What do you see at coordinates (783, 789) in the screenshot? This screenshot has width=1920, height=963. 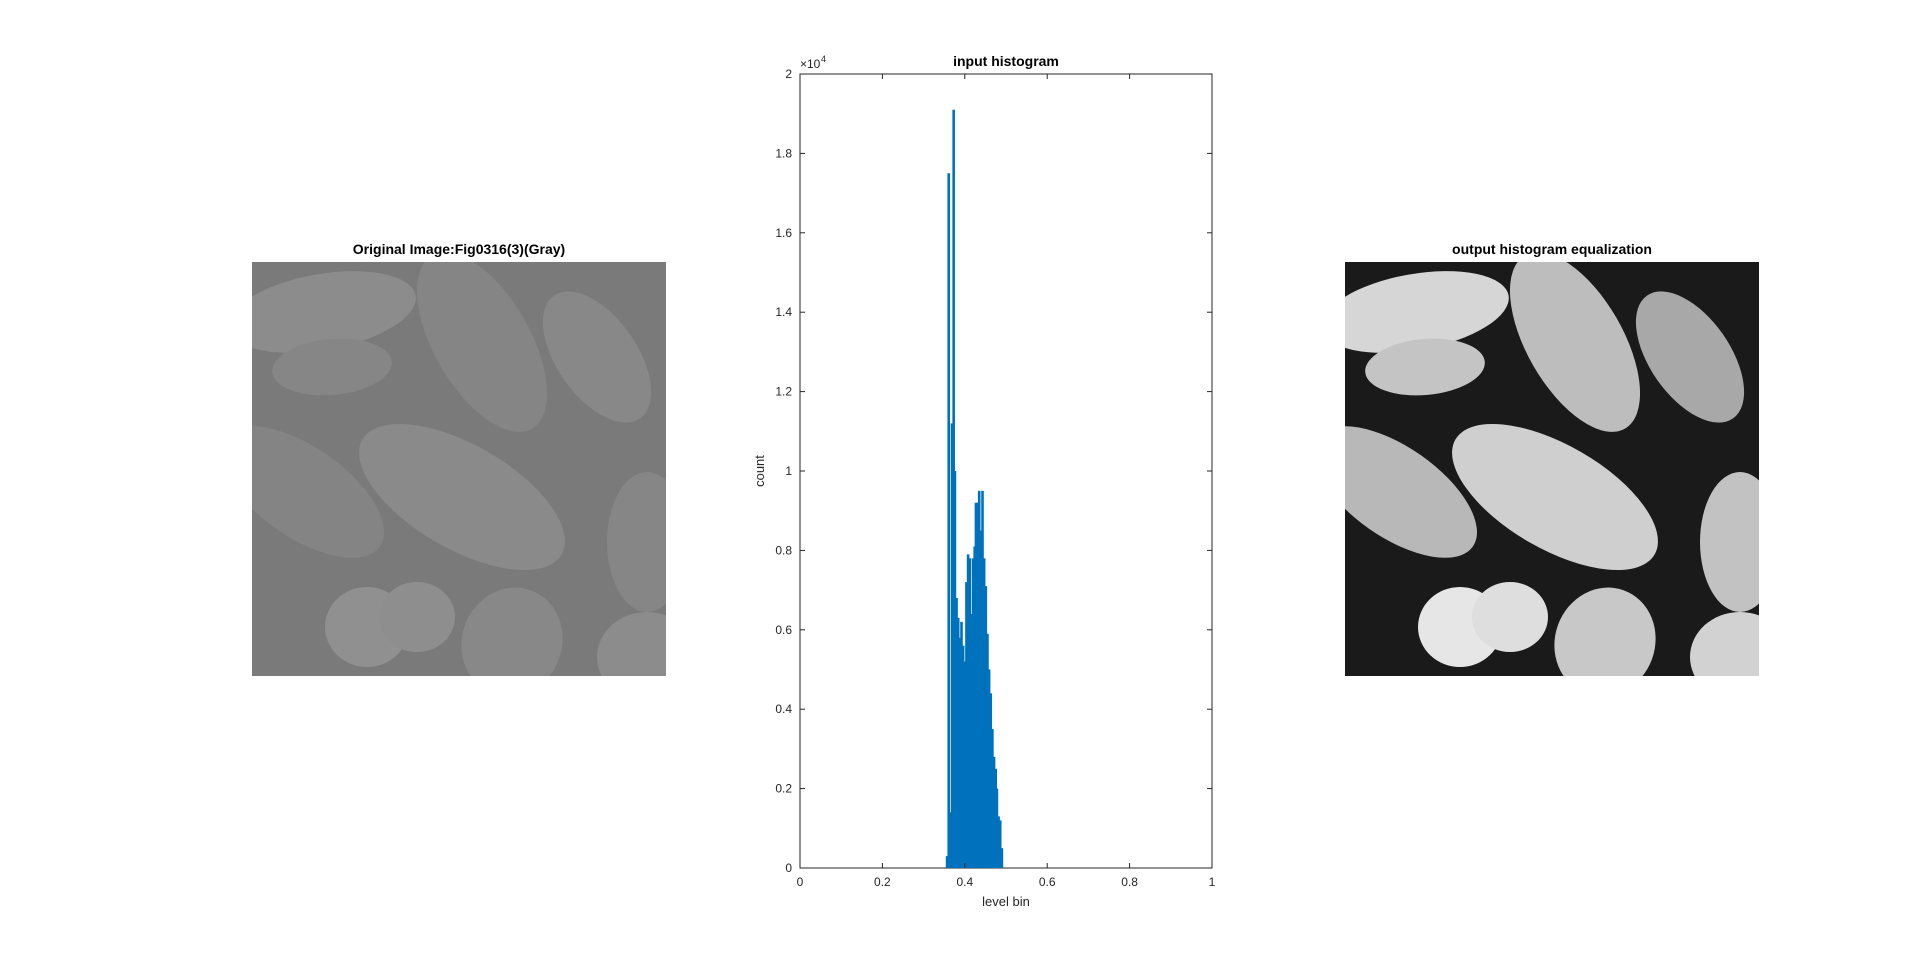 I see `y-tick-label: 0.2` at bounding box center [783, 789].